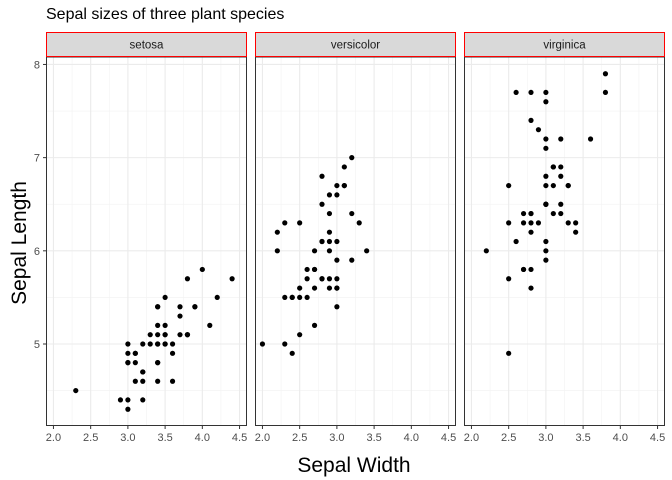 The width and height of the screenshot is (672, 480). What do you see at coordinates (336, 438) in the screenshot?
I see `x-tick-label: 3.0` at bounding box center [336, 438].